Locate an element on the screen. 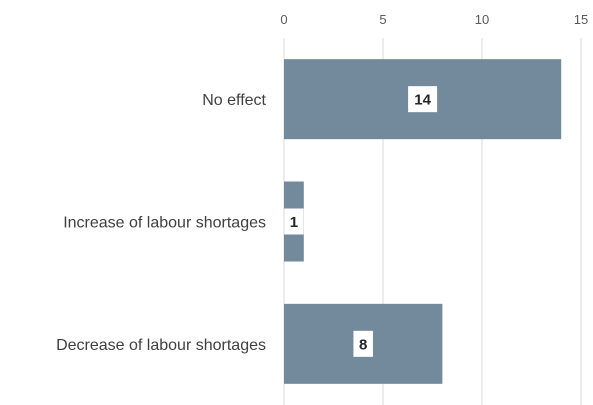 The width and height of the screenshot is (593, 405). data-label: 1 is located at coordinates (294, 222).